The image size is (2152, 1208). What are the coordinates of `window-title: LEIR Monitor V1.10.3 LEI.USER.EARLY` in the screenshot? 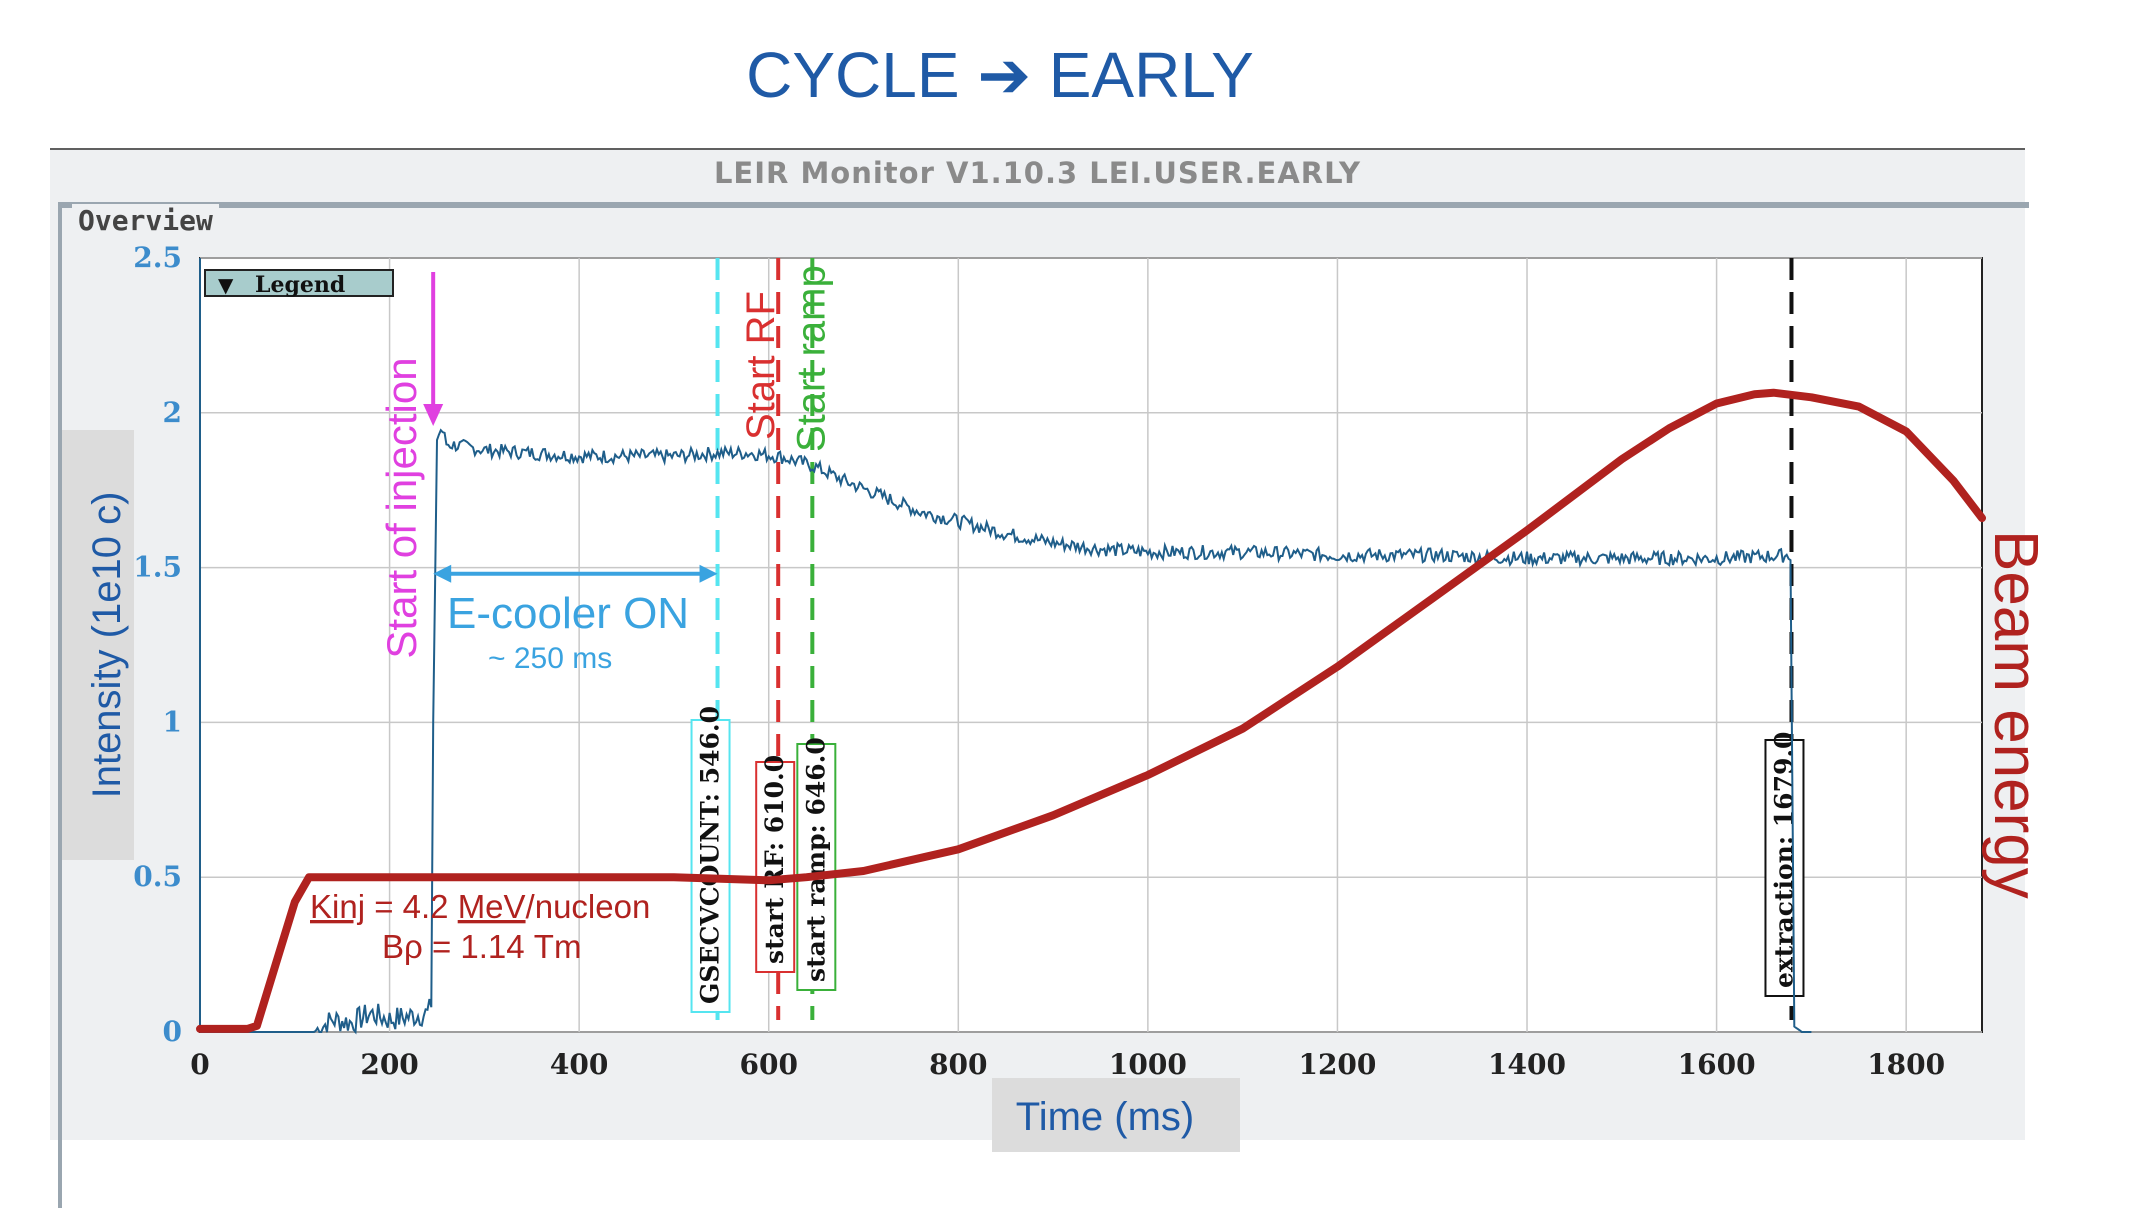 It's located at (1037, 173).